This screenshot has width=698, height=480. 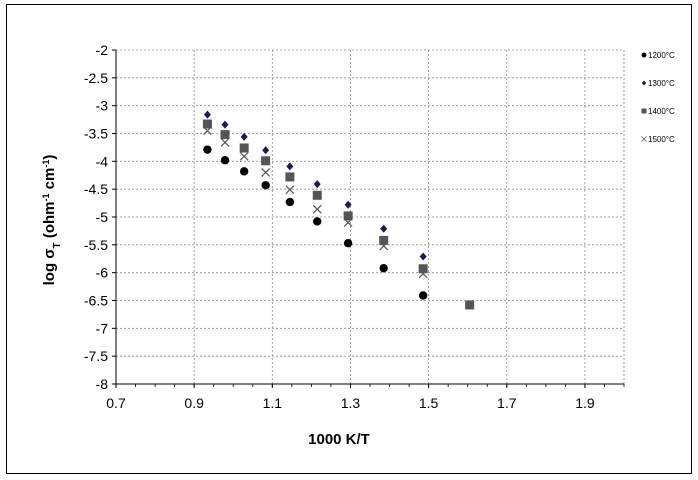 I want to click on y-axis-title-subscript: T, so click(x=57, y=245).